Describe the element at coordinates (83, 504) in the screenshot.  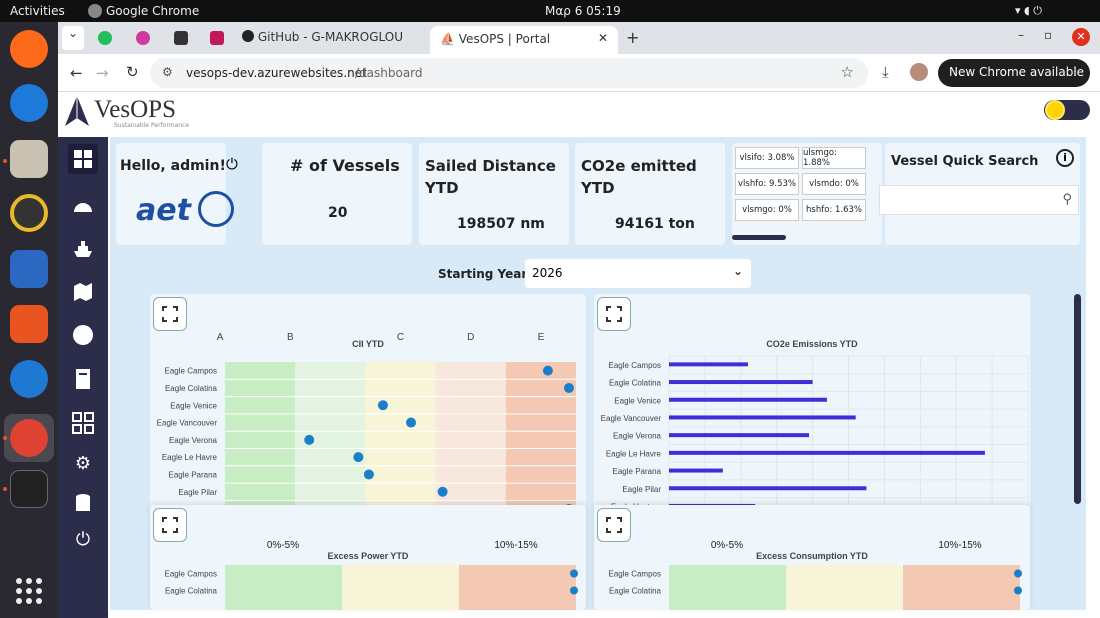
I see `database-icon` at that location.